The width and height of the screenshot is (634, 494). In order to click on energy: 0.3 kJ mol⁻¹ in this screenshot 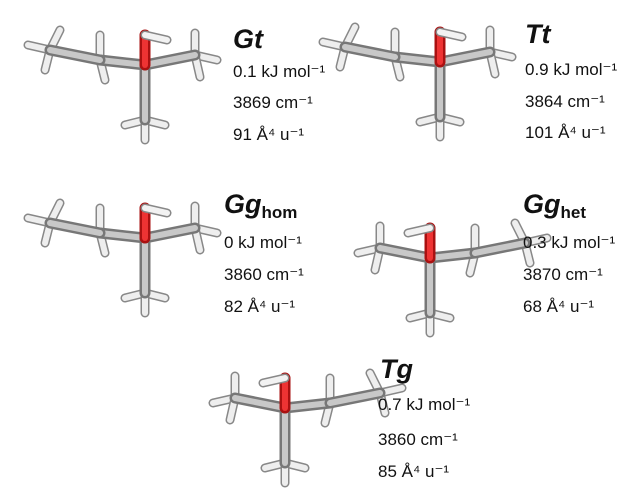, I will do `click(569, 242)`.